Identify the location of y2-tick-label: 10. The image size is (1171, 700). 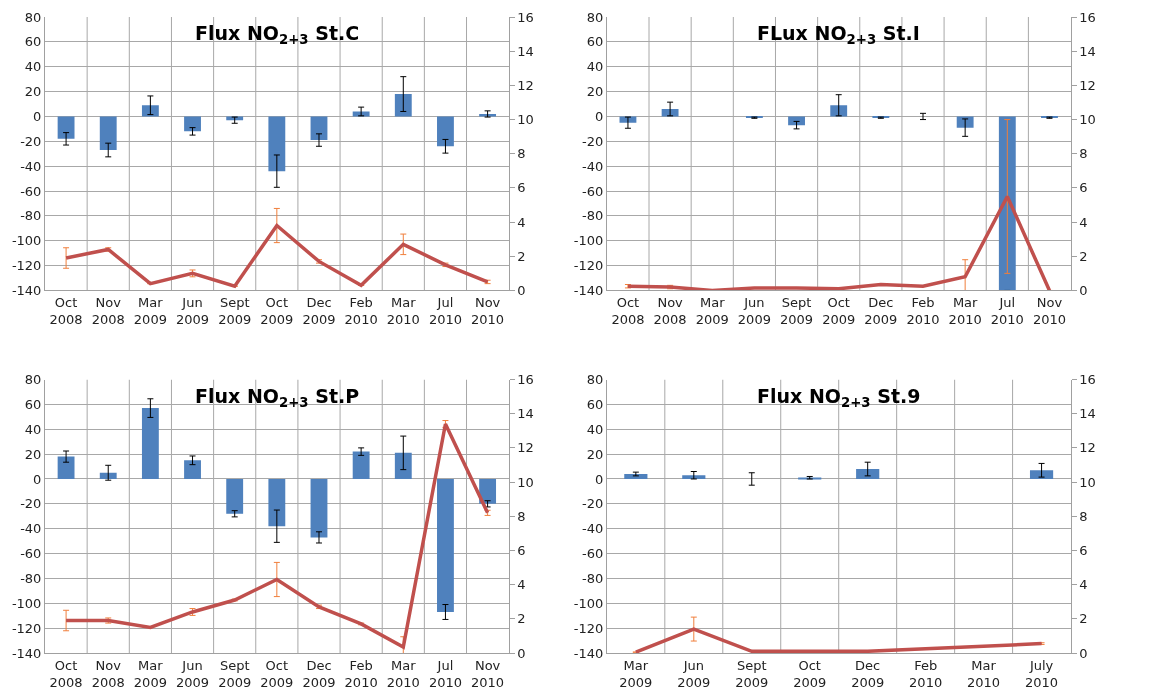
(1087, 120).